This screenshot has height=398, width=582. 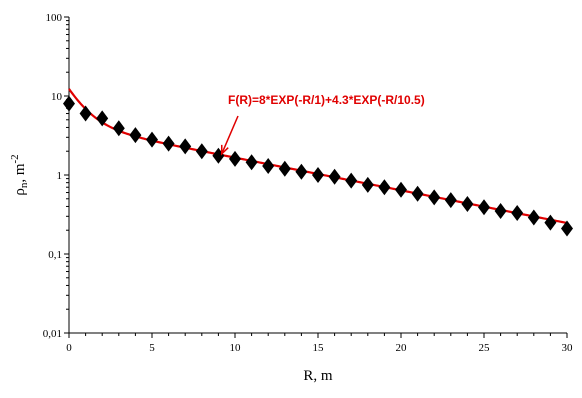 What do you see at coordinates (236, 348) in the screenshot?
I see `x-tick-label: 10` at bounding box center [236, 348].